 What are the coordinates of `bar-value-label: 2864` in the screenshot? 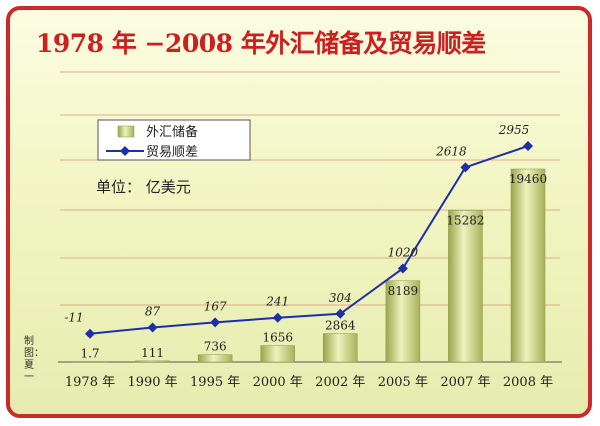 It's located at (340, 326).